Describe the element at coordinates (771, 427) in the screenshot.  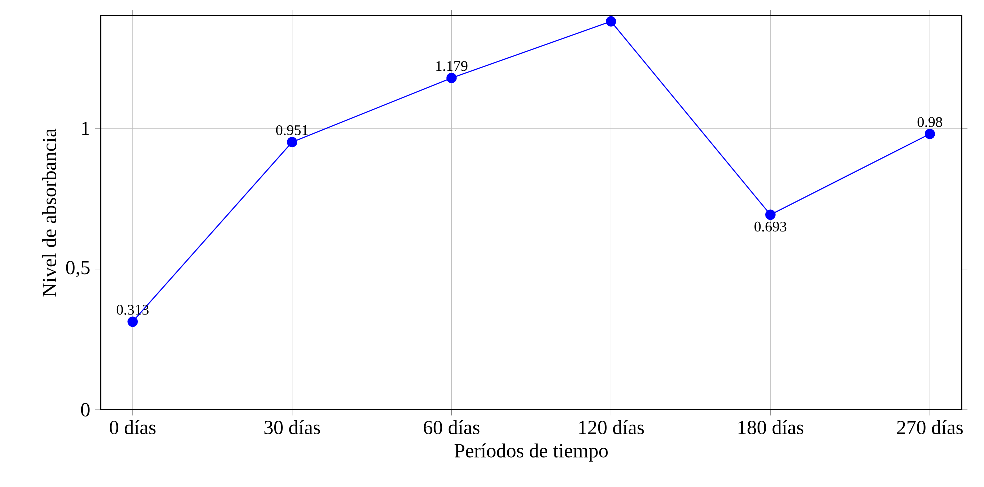
I see `x-tick-label: 180 días` at that location.